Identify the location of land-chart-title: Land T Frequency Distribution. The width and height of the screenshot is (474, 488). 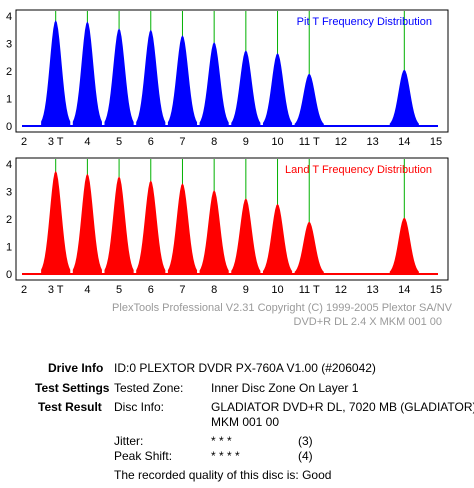
(358, 170).